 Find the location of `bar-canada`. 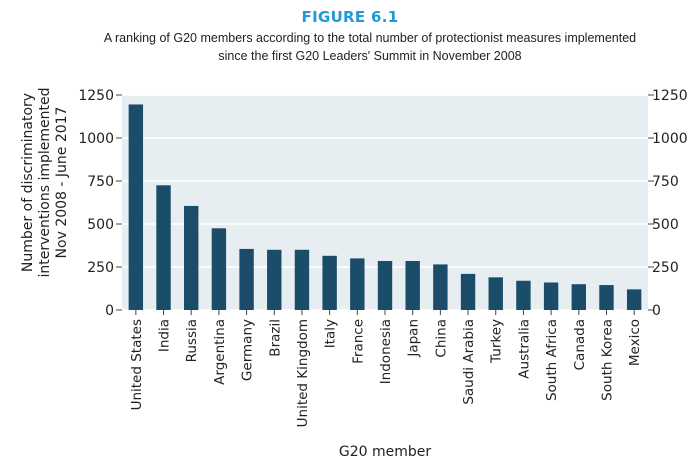

bar-canada is located at coordinates (578, 297).